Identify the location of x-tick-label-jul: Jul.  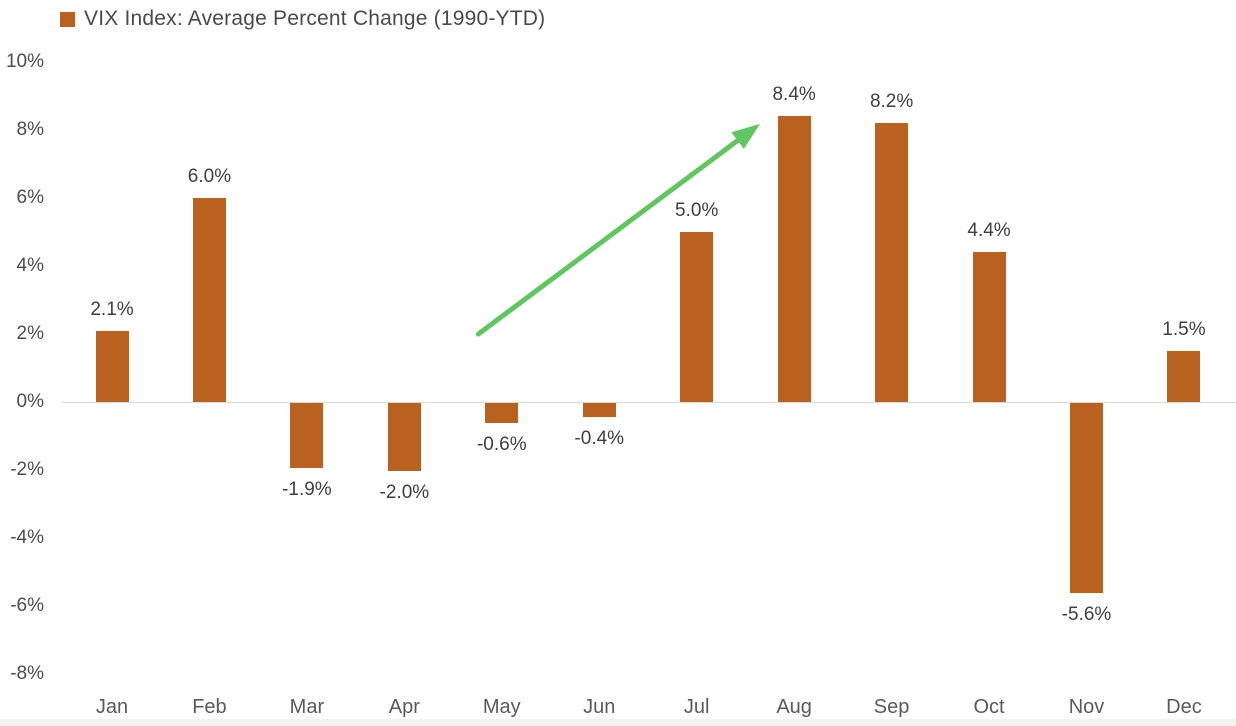
(696, 707).